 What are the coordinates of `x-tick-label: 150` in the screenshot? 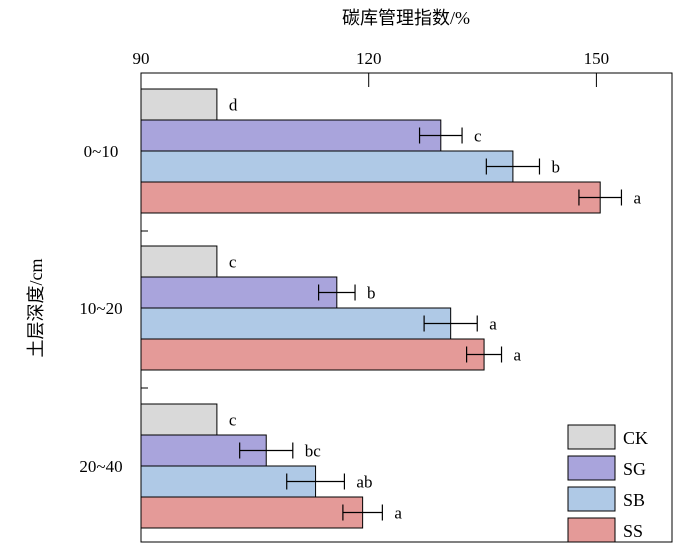 It's located at (597, 58).